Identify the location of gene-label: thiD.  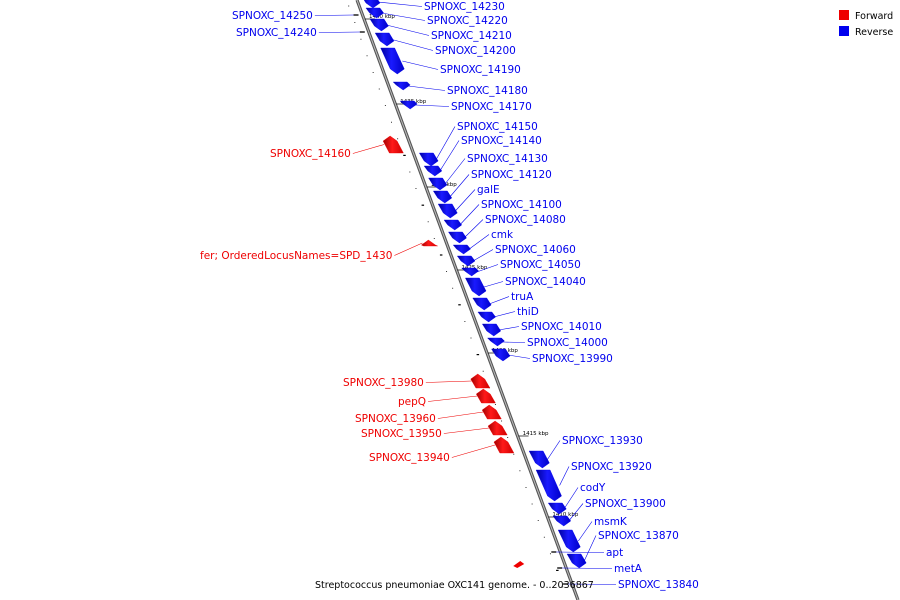
(528, 312).